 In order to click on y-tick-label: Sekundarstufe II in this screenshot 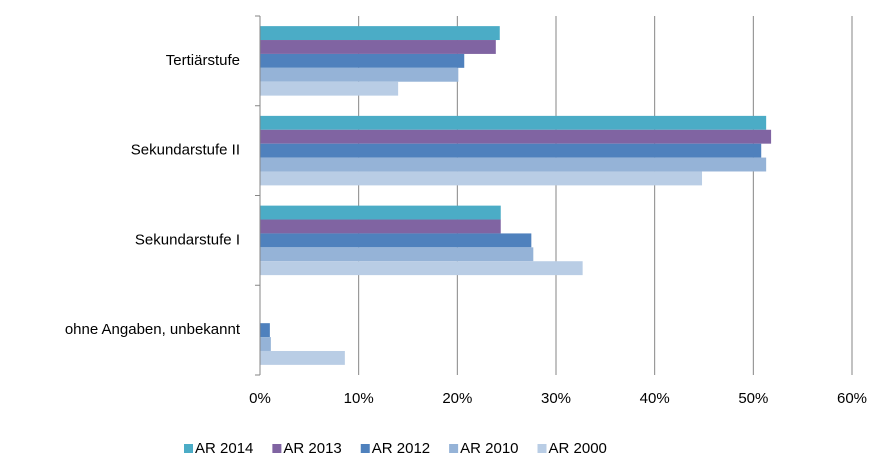, I will do `click(185, 150)`.